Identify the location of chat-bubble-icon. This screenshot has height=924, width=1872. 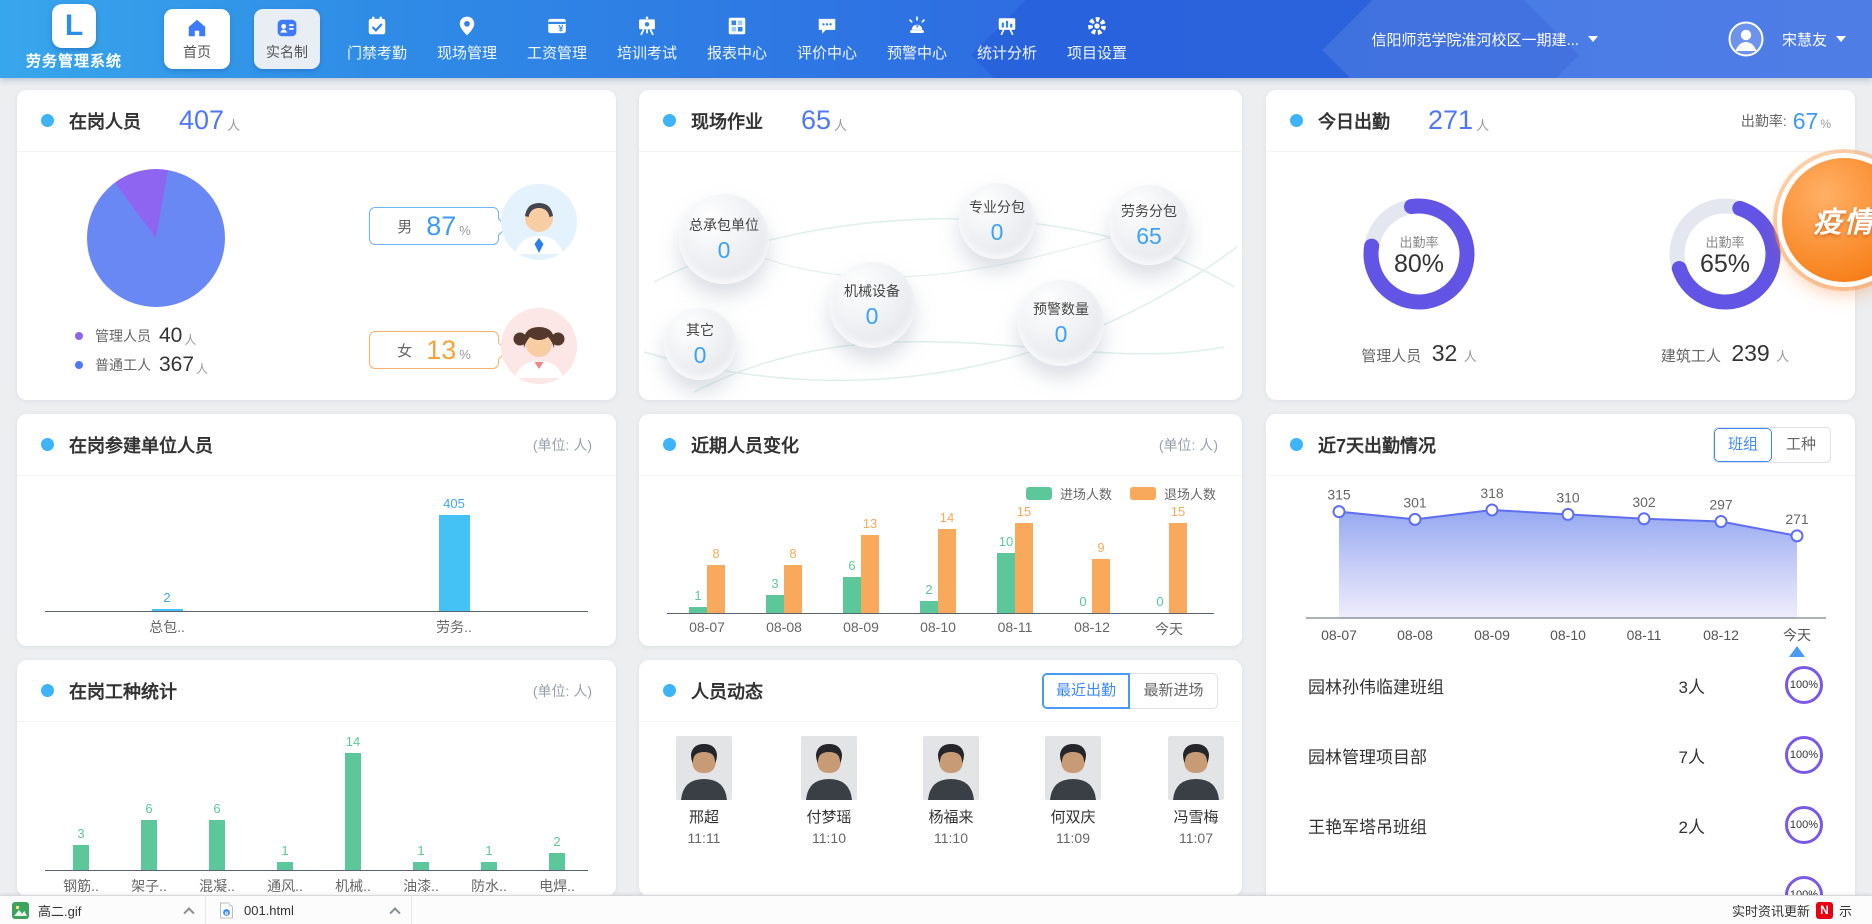
(827, 26).